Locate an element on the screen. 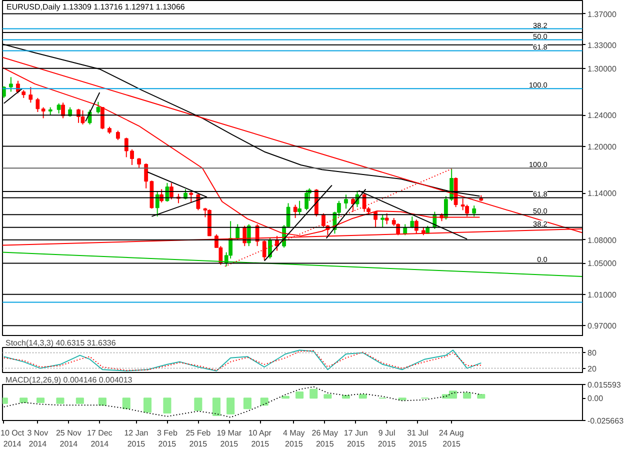 The height and width of the screenshot is (460, 625). chart-title: Stoch(14,3,3) 40.6315 31.6336 is located at coordinates (61, 343).